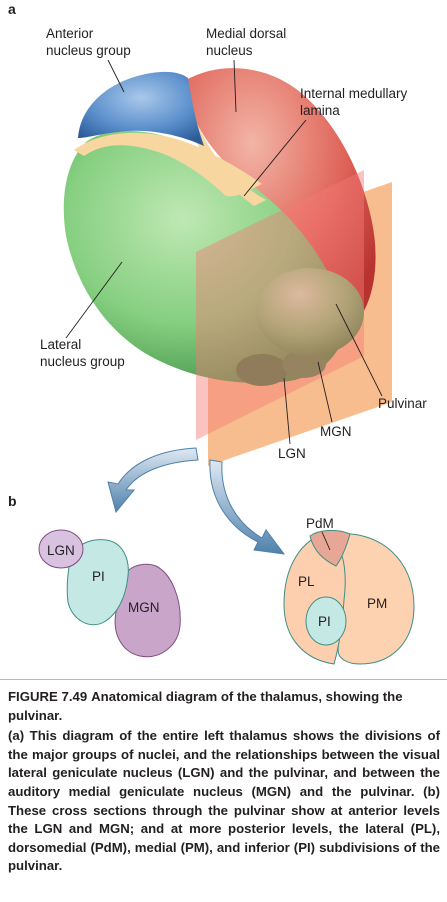 This screenshot has height=902, width=447. What do you see at coordinates (70, 33) in the screenshot?
I see `label-anterior-line1: Anterior` at bounding box center [70, 33].